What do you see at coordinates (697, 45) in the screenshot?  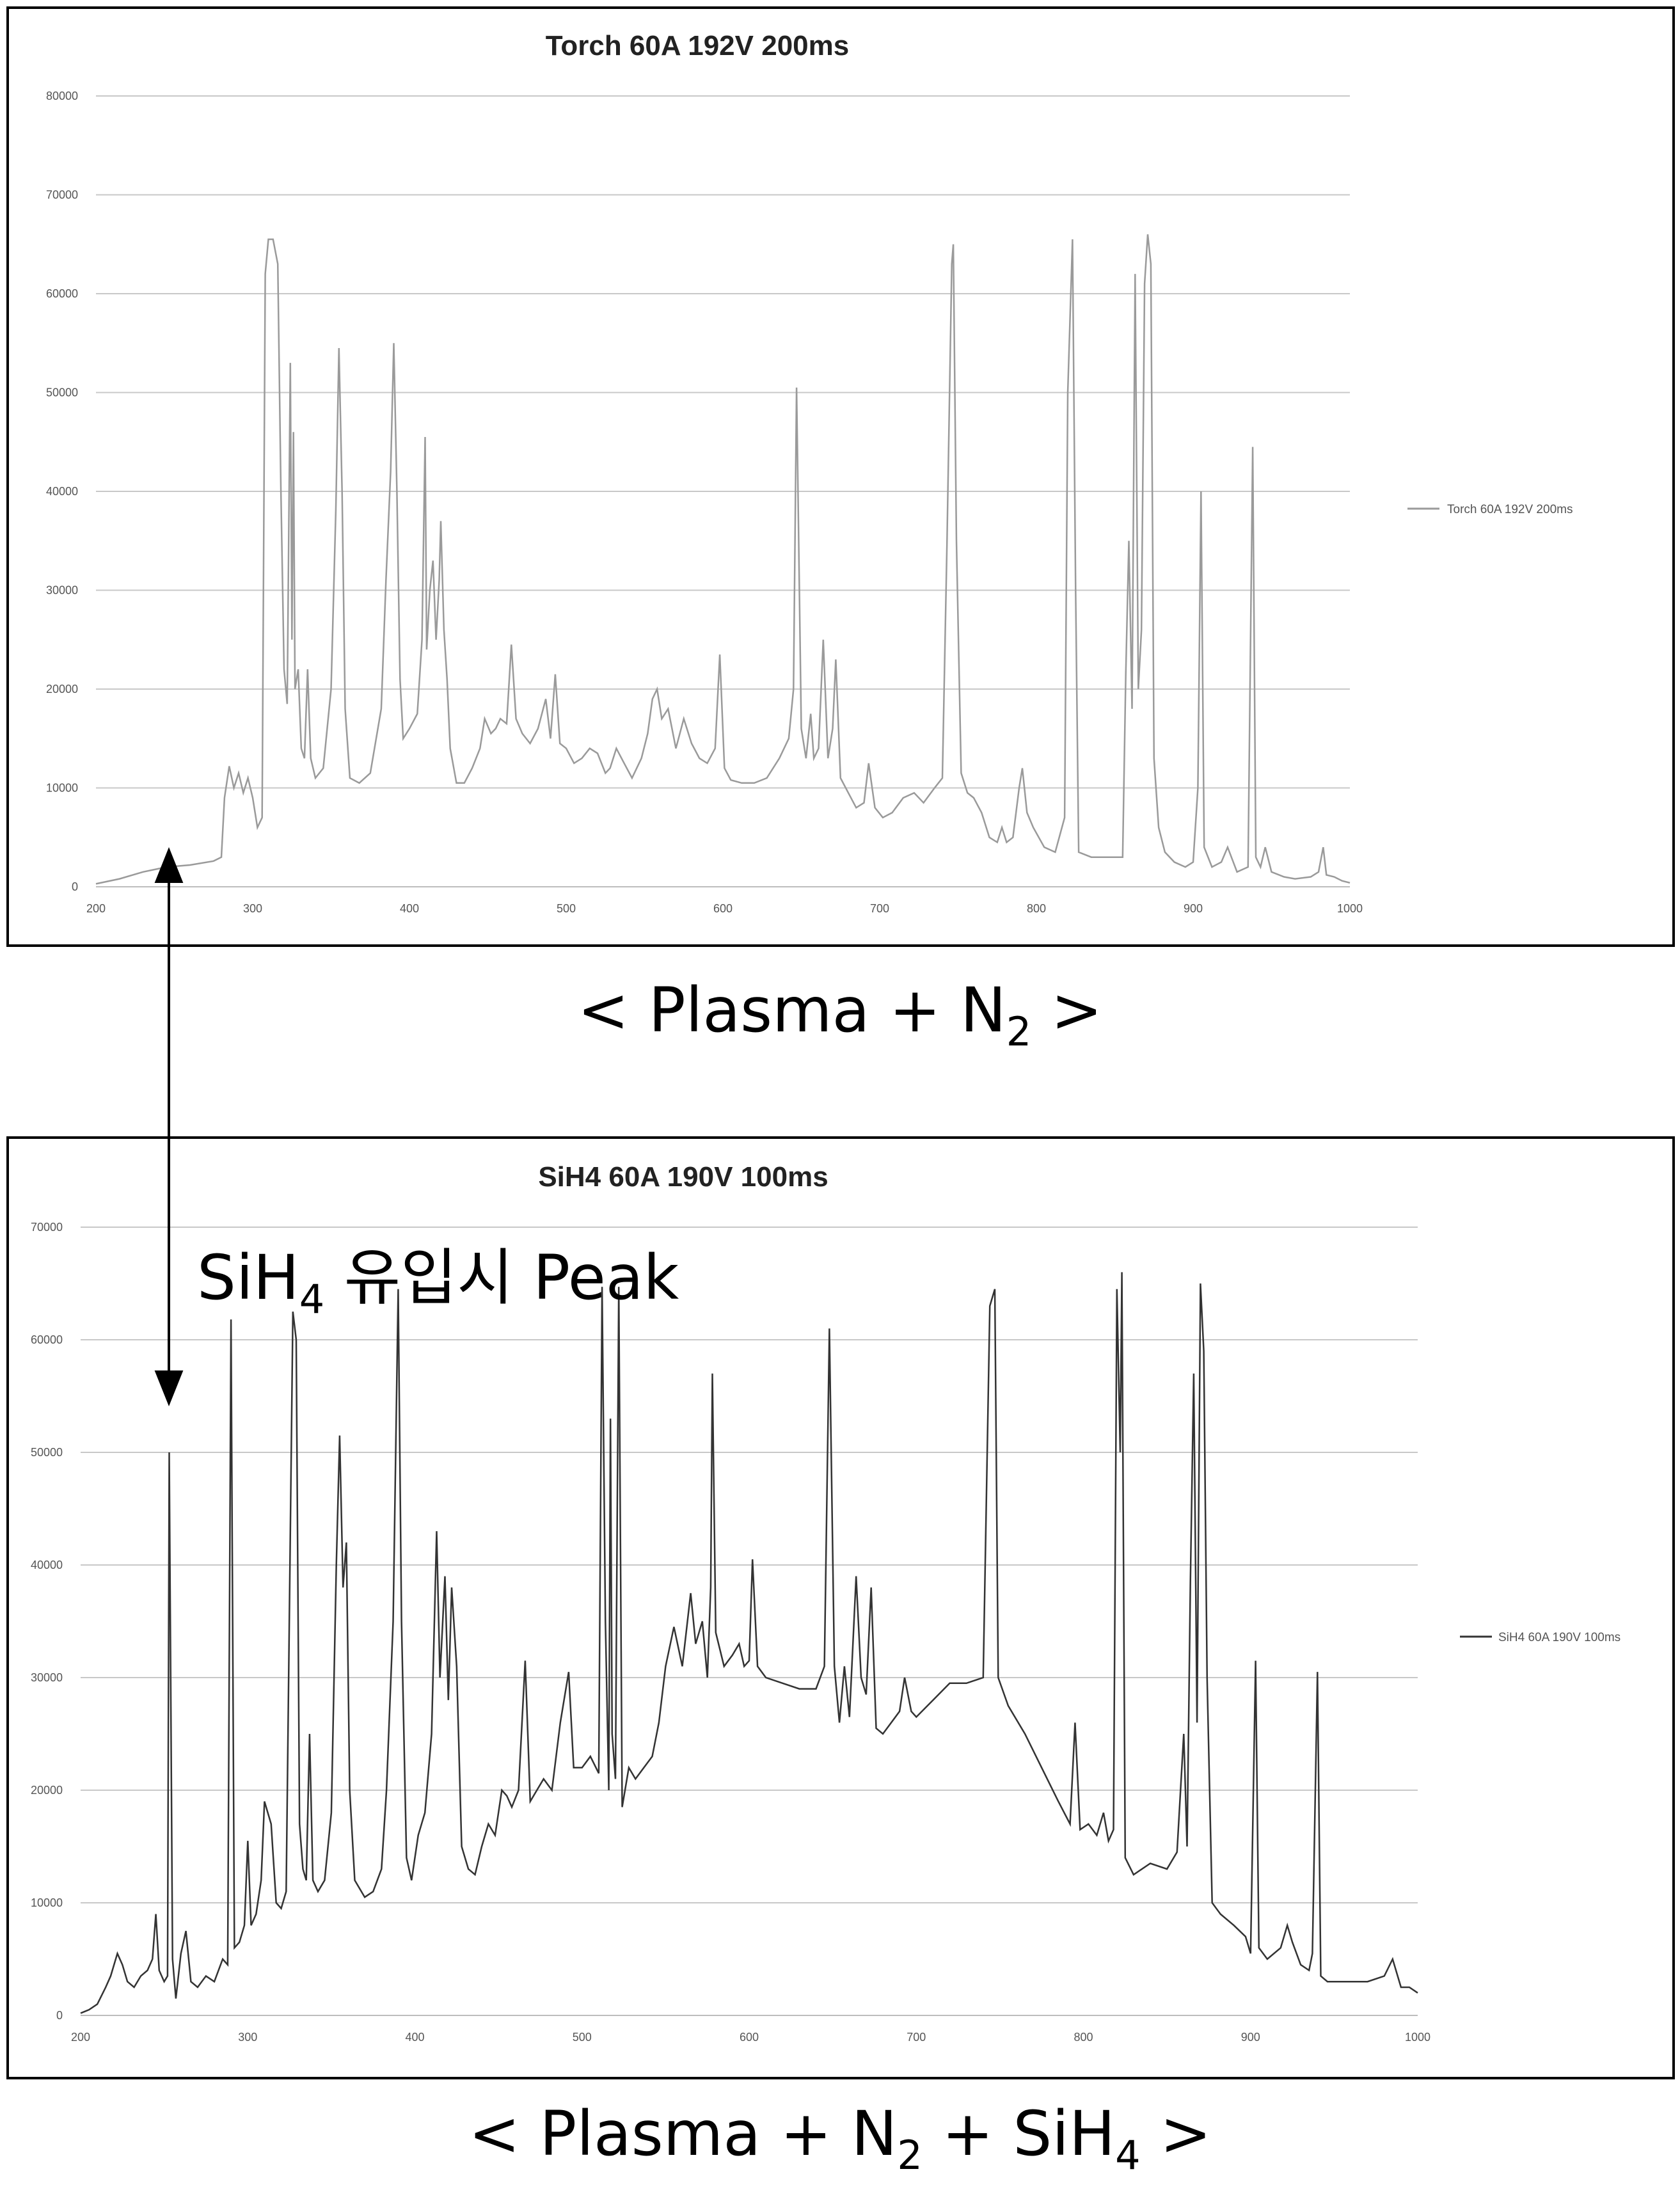 I see `chart-title: Torch 60A 192V 200ms` at bounding box center [697, 45].